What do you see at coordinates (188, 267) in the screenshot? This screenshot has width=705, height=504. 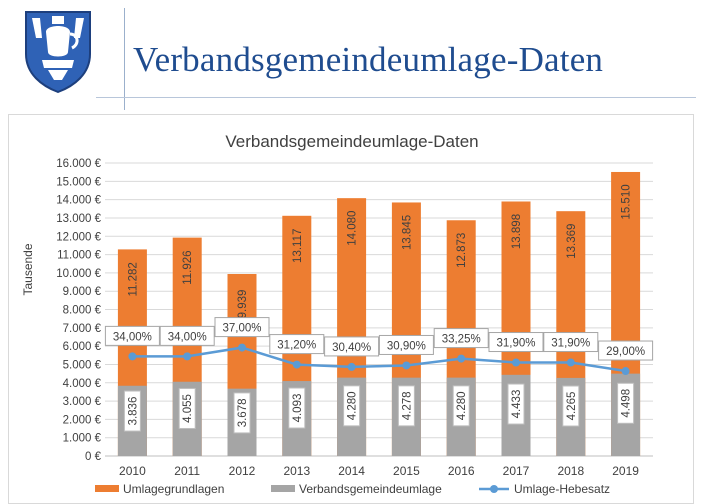 I see `data-label-umlagegrundlagen: 11.926` at bounding box center [188, 267].